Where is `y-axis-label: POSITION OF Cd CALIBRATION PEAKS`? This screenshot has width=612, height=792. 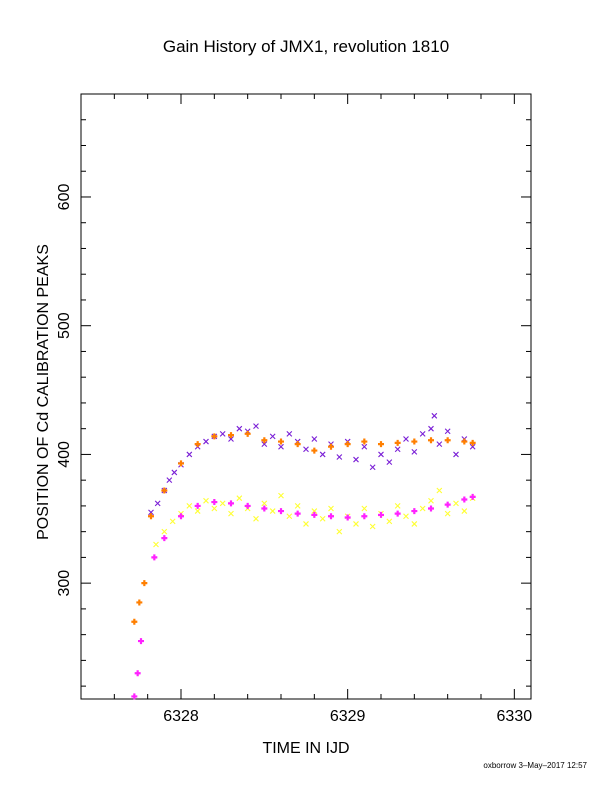 y-axis-label: POSITION OF Cd CALIBRATION PEAKS is located at coordinates (43, 392).